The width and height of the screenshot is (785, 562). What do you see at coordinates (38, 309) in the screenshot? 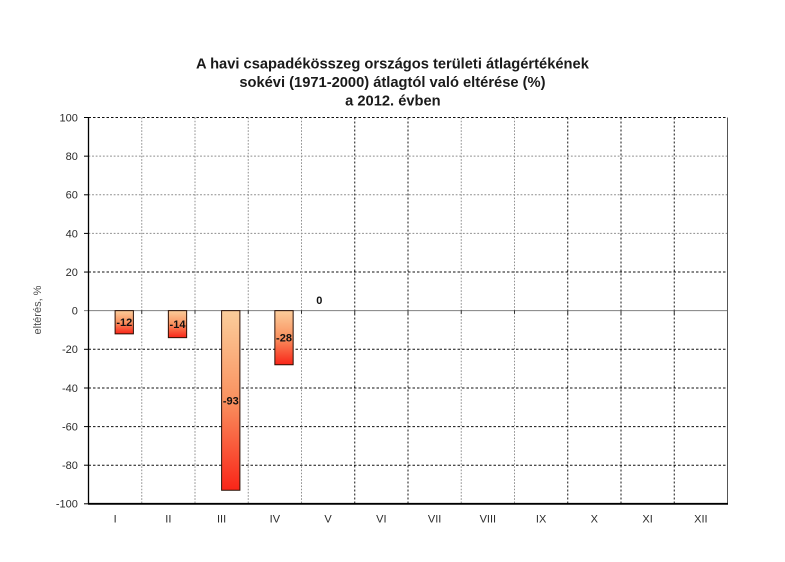
I see `svg-text: eltérés, %` at bounding box center [38, 309].